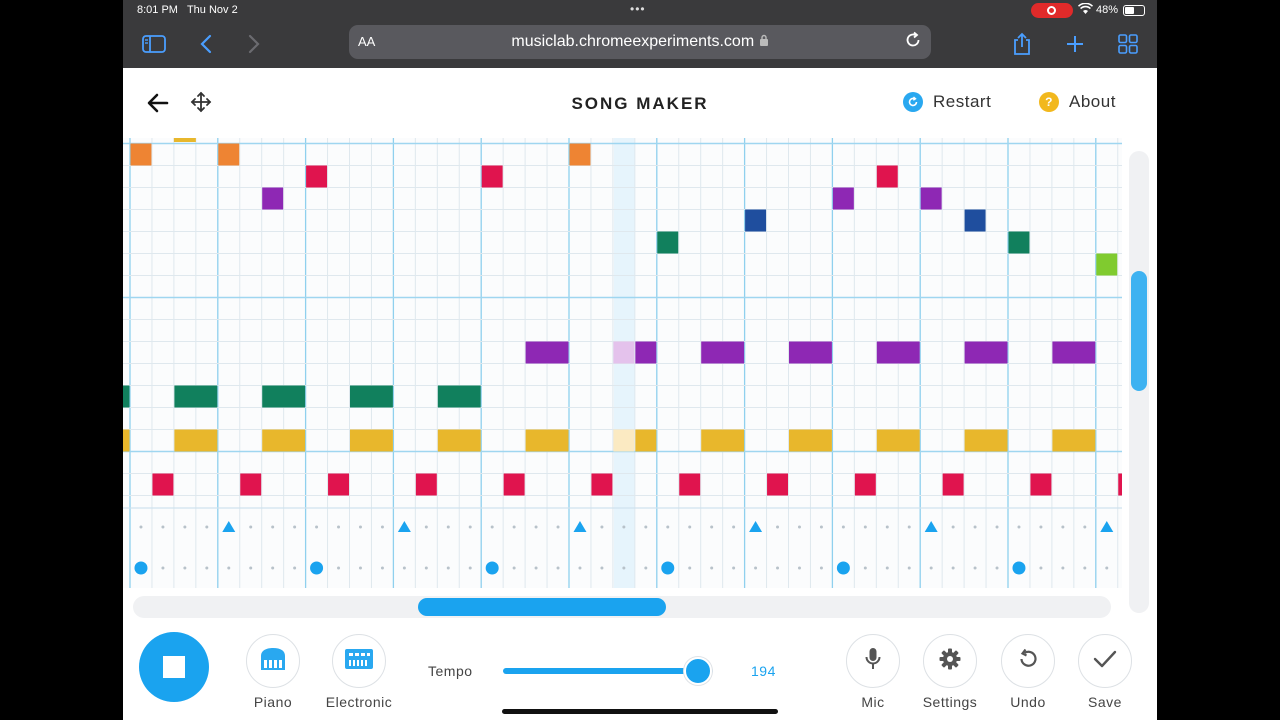  Describe the element at coordinates (1128, 44) in the screenshot. I see `tabs-overview-icon` at that location.